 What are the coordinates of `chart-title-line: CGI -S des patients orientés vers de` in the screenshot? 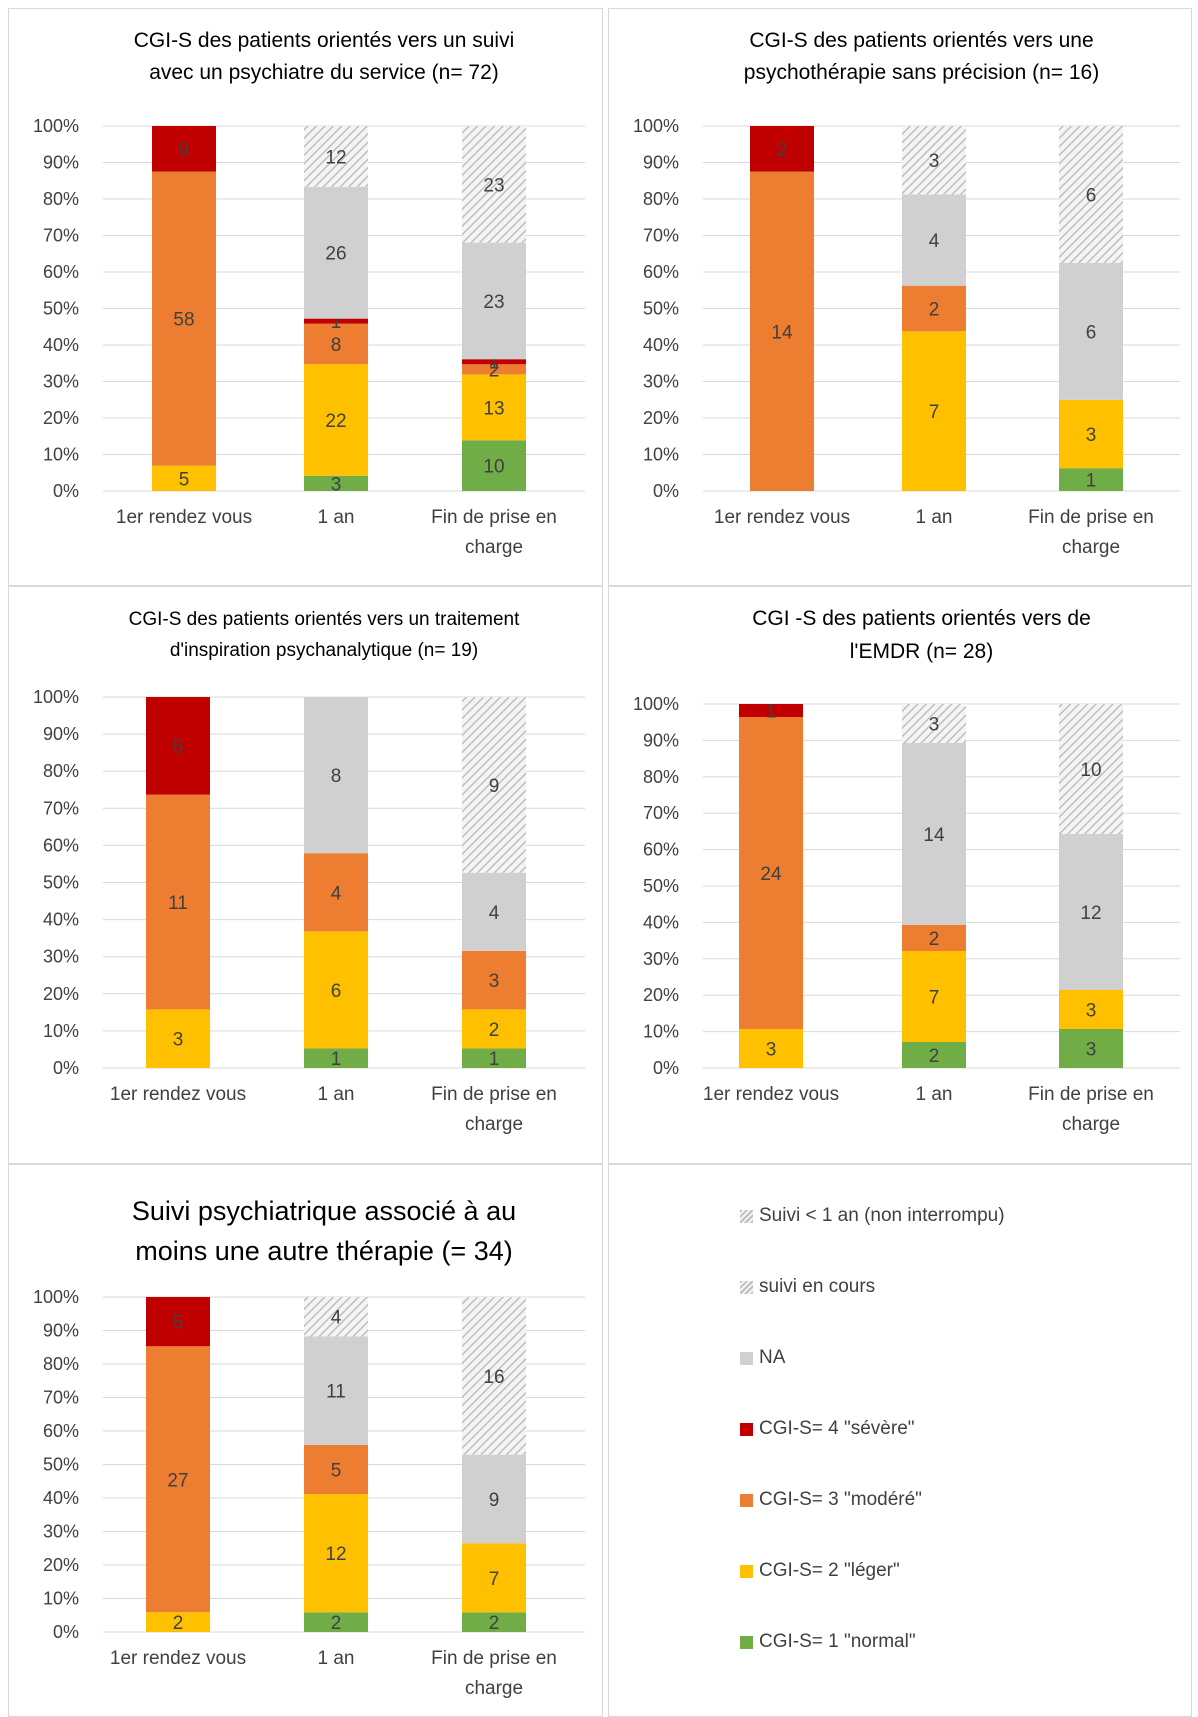 It's located at (921, 618).